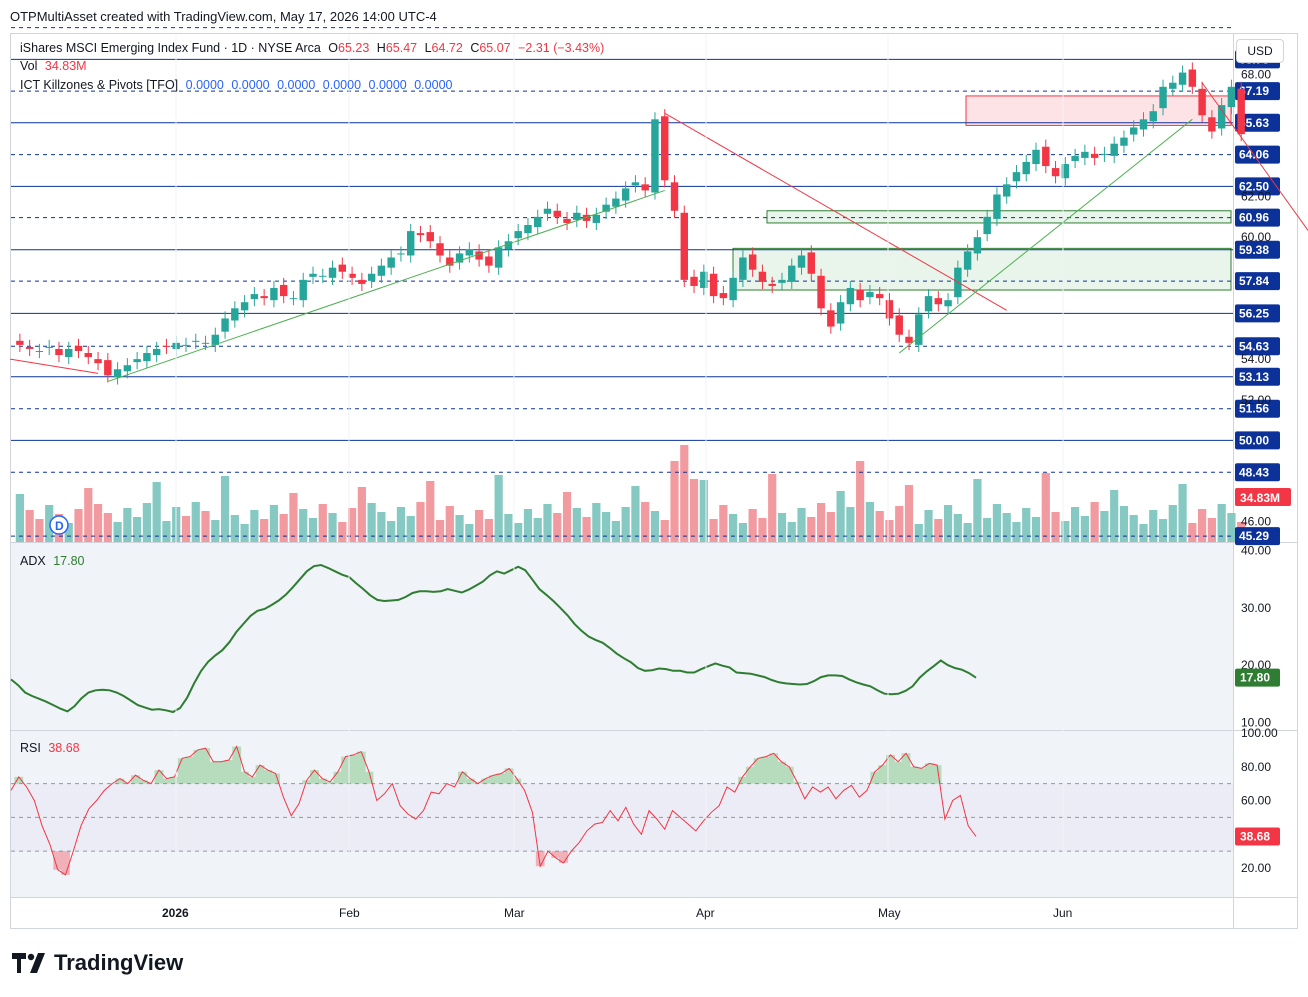  I want to click on rsi-legend: RSI 38.68, so click(52, 748).